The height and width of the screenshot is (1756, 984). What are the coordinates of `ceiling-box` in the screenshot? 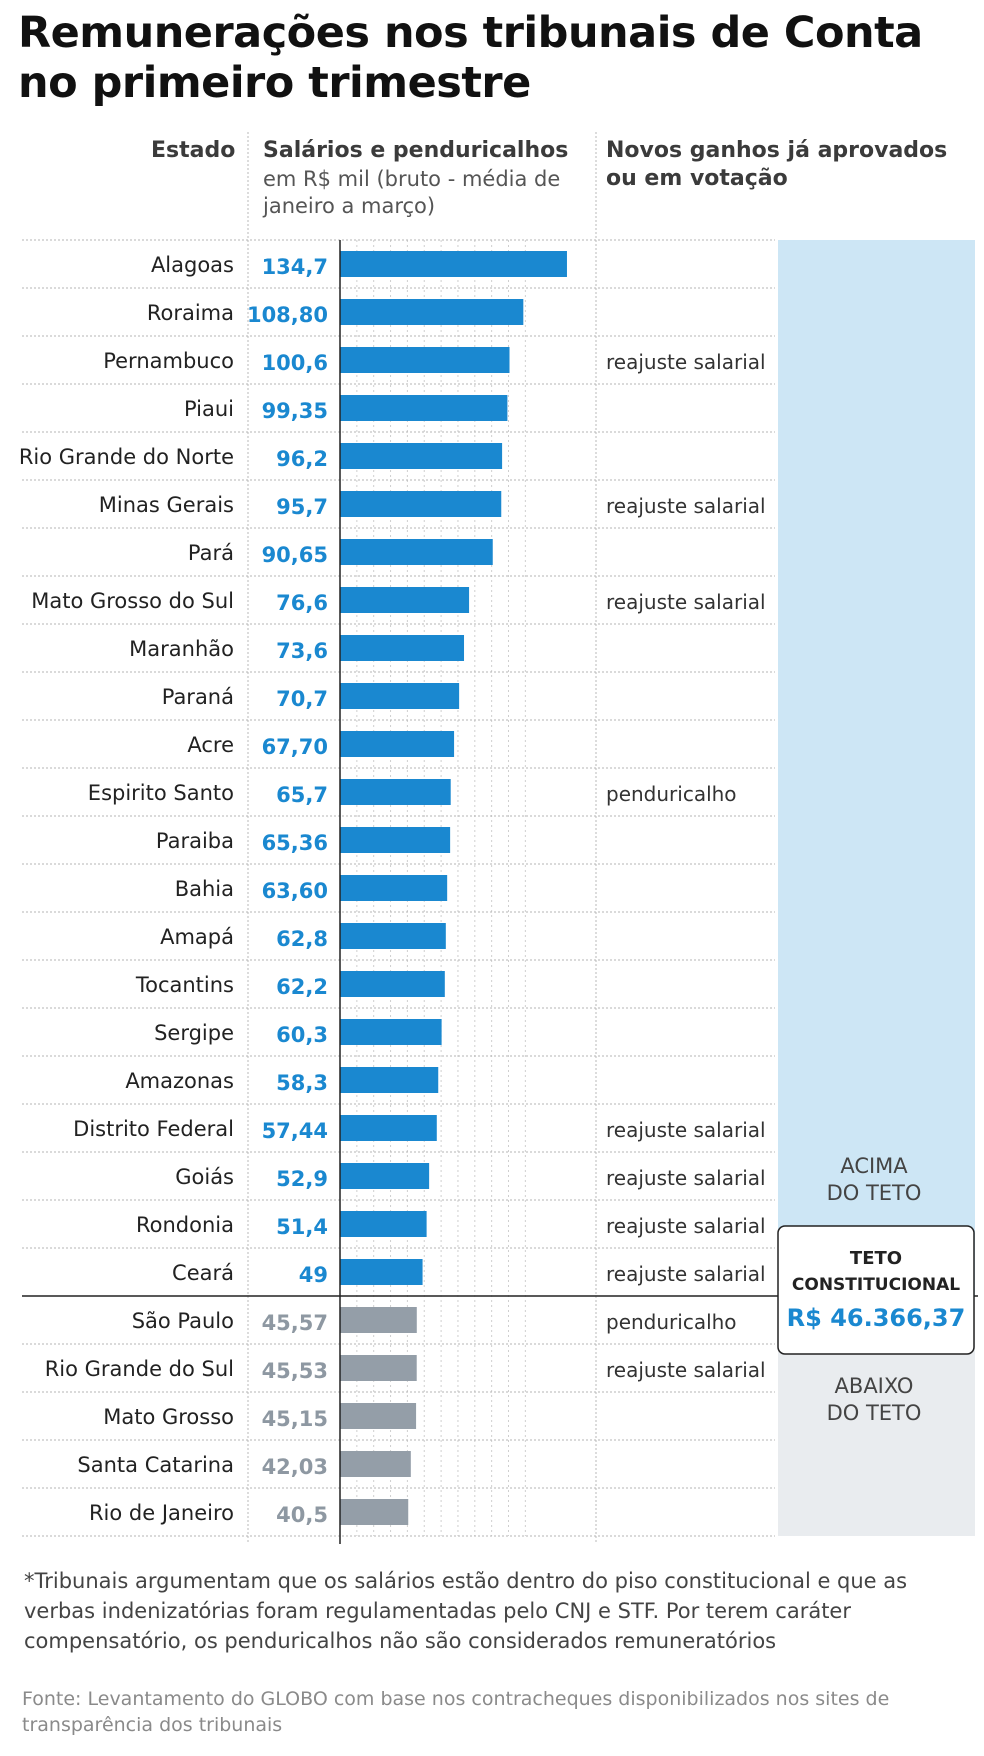 It's located at (876, 1290).